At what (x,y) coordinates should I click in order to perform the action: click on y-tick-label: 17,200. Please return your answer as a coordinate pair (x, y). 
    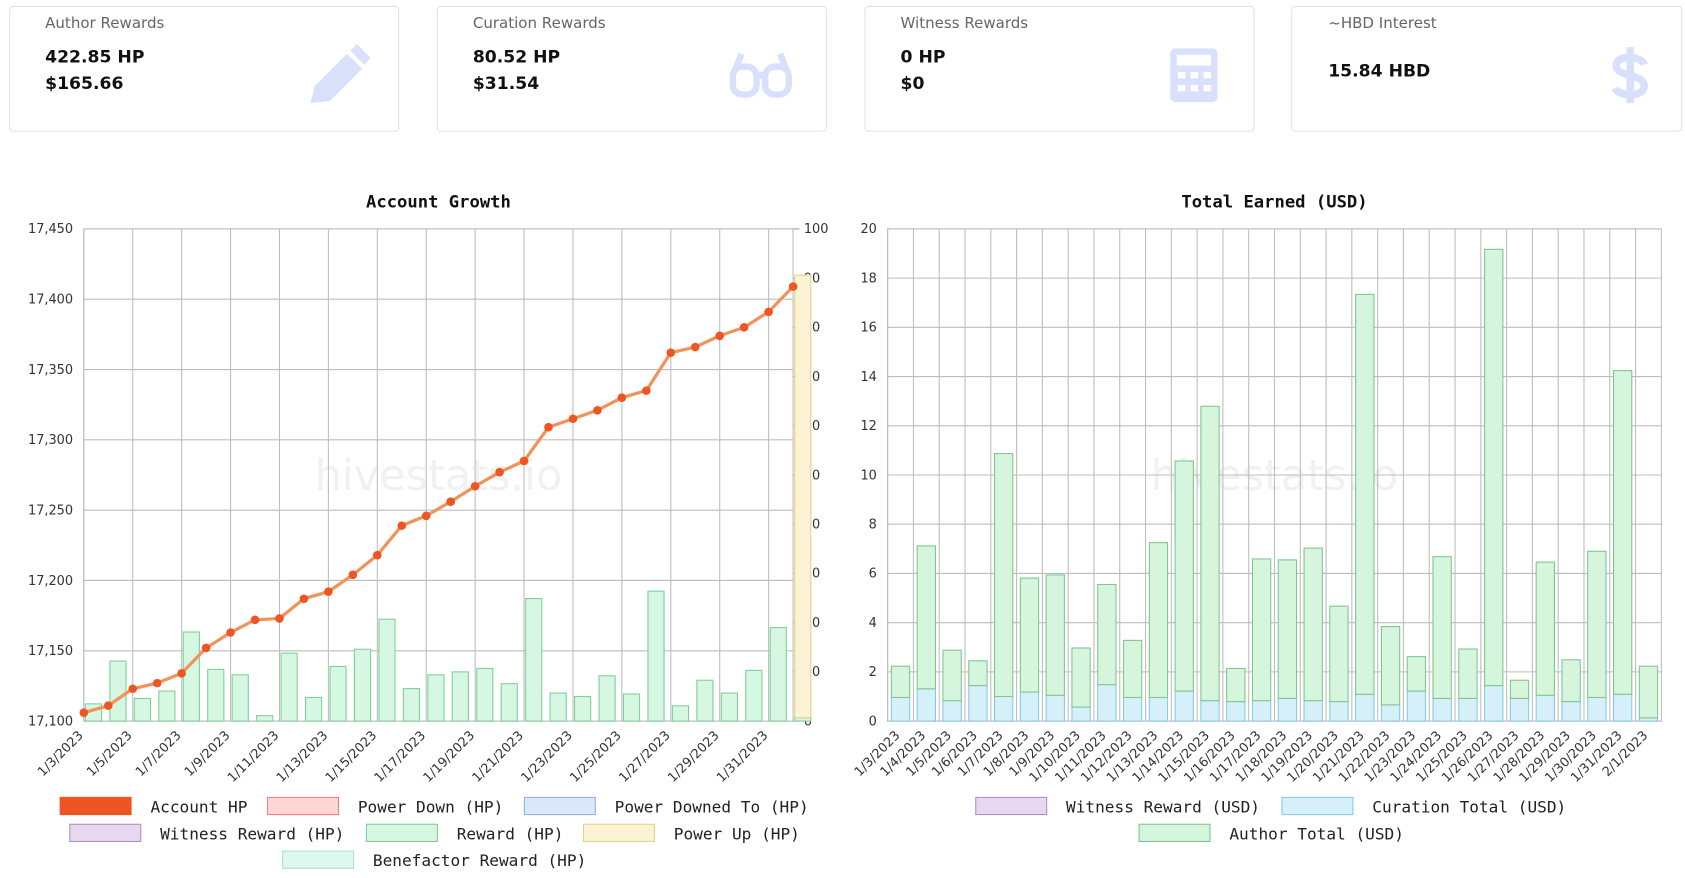
    Looking at the image, I should click on (50, 581).